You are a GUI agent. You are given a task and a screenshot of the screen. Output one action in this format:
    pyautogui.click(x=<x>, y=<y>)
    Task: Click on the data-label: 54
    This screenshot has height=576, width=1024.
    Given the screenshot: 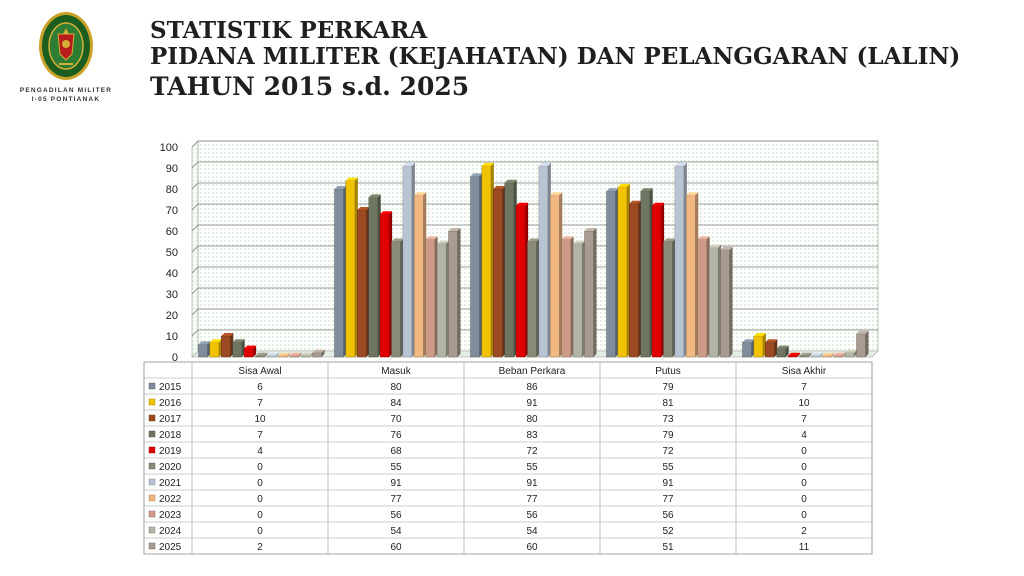 What is the action you would take?
    pyautogui.click(x=532, y=531)
    